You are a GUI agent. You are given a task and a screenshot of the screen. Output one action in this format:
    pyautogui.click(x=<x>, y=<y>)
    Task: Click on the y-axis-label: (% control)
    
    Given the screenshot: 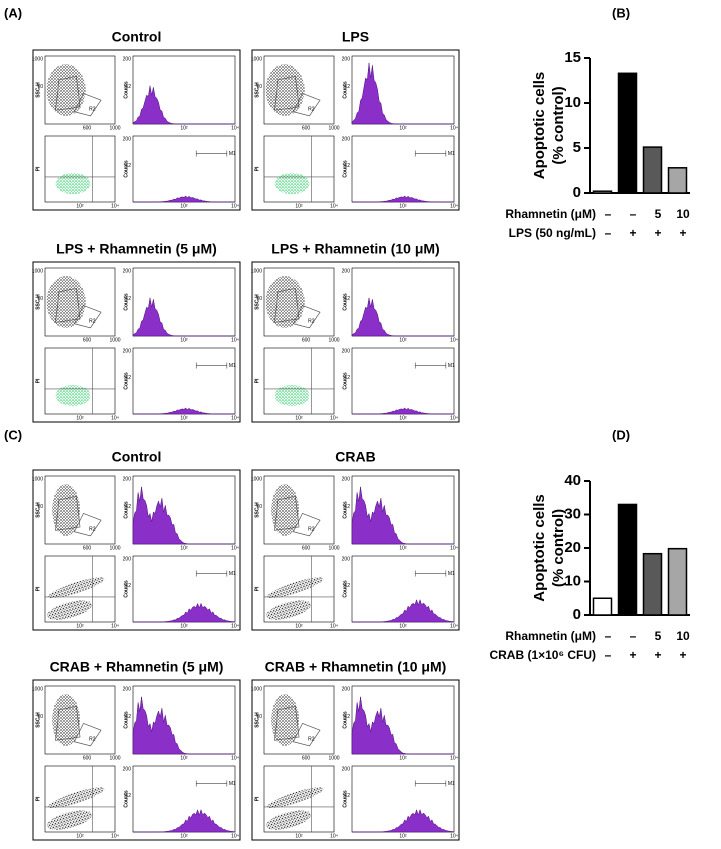 What is the action you would take?
    pyautogui.click(x=558, y=548)
    